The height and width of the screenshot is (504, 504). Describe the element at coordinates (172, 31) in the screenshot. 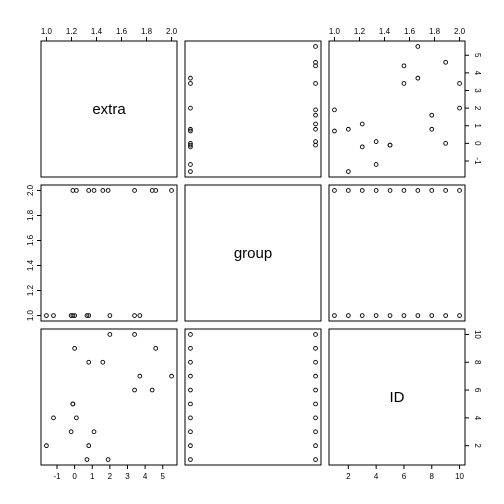

I see `tick-label-top-group: 2.0` at that location.